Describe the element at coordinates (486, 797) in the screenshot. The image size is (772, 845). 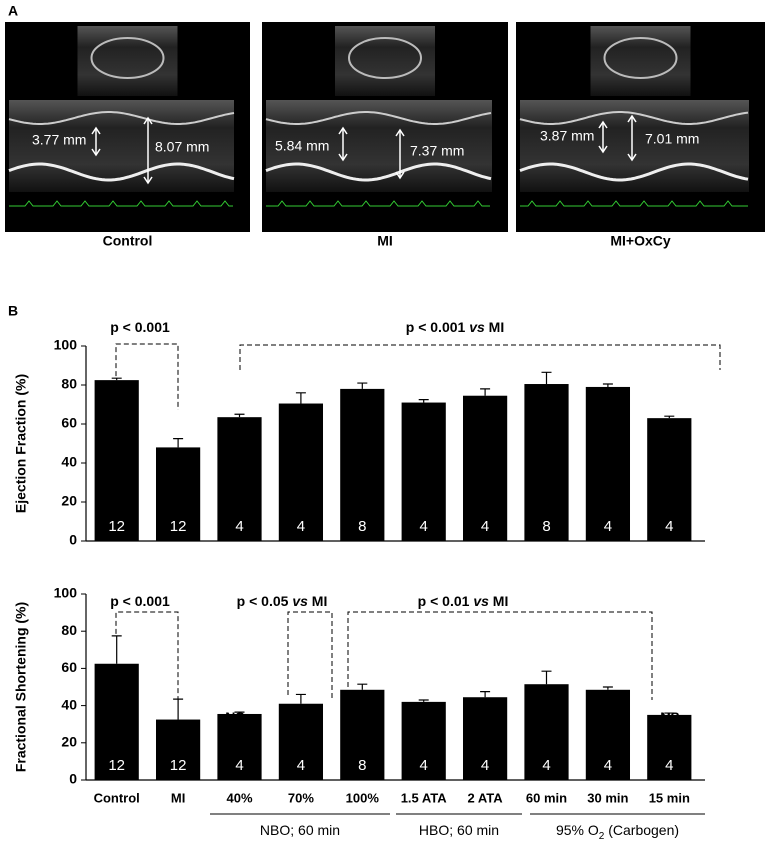
I see `x-tick-label: 2 ATA` at that location.